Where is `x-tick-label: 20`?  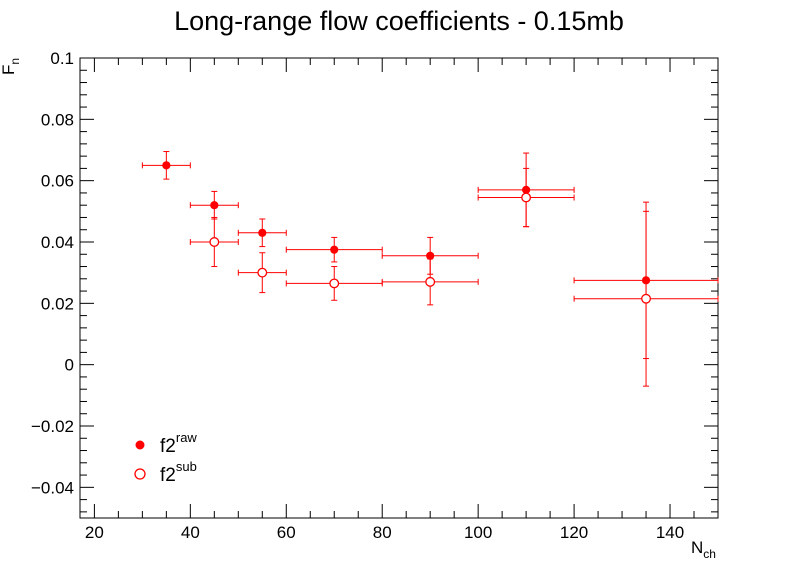 x-tick-label: 20 is located at coordinates (94, 532).